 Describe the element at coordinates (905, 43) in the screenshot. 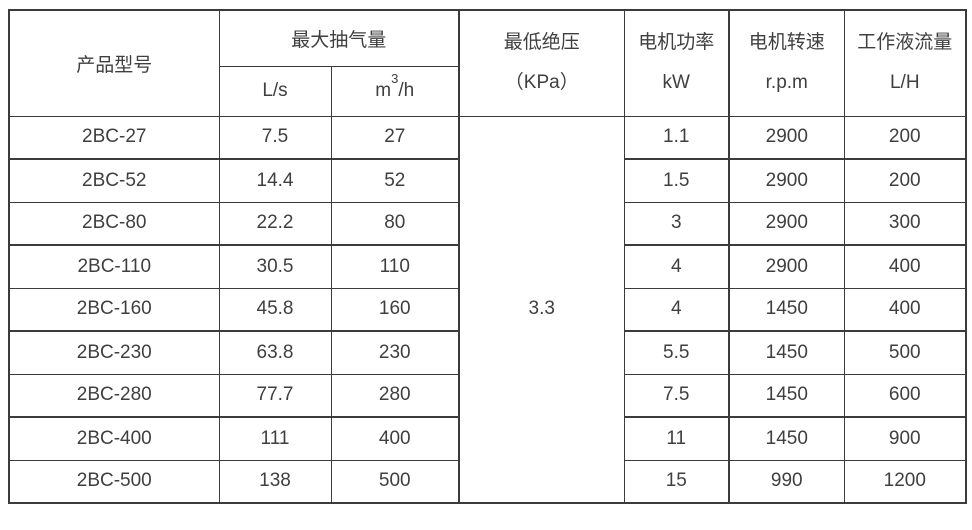

I see `header-line: 工作液流量` at that location.